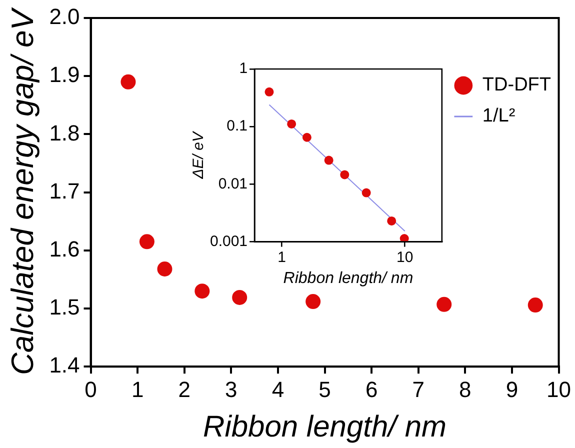  Describe the element at coordinates (199, 155) in the screenshot. I see `y-axis-title: ΔE/ eV` at that location.